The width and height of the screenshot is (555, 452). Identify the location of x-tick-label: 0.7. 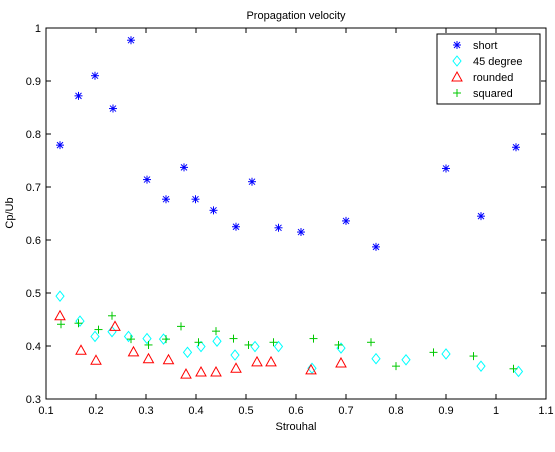
(345, 411).